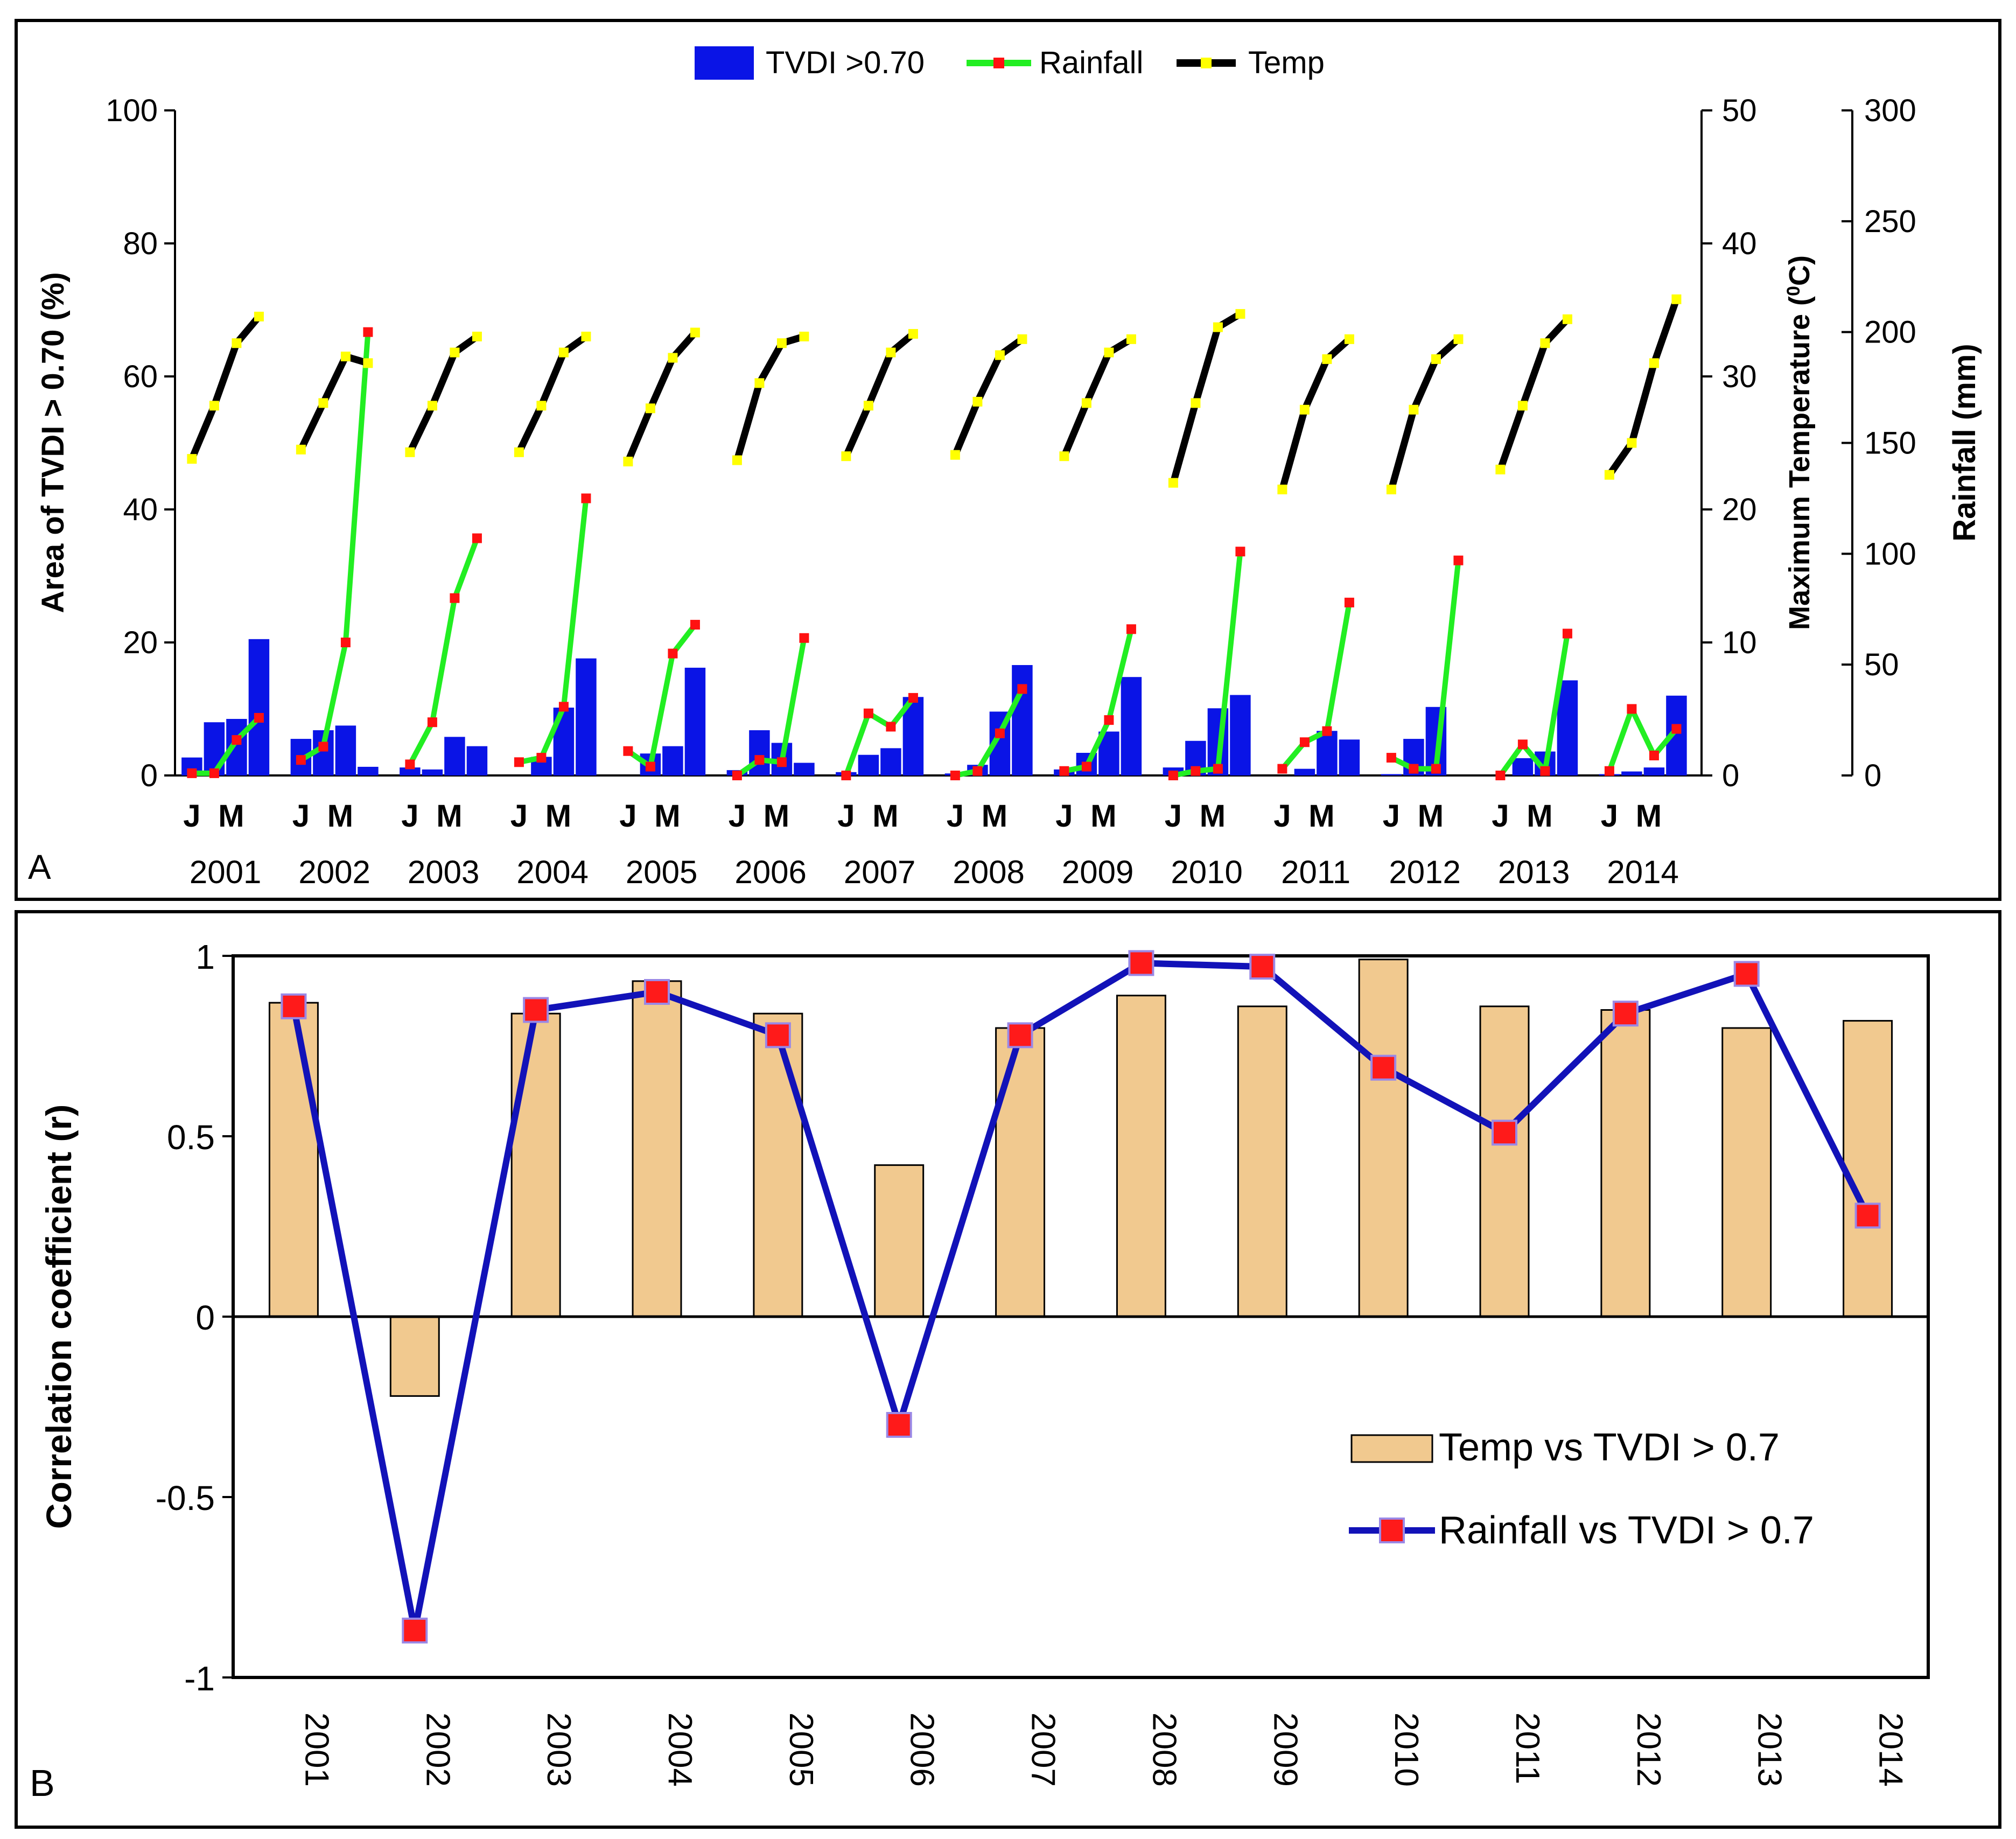 The width and height of the screenshot is (2016, 1839). I want to click on legend-temp-corr-label: Temp vs TVDI > 0.7, so click(1609, 1447).